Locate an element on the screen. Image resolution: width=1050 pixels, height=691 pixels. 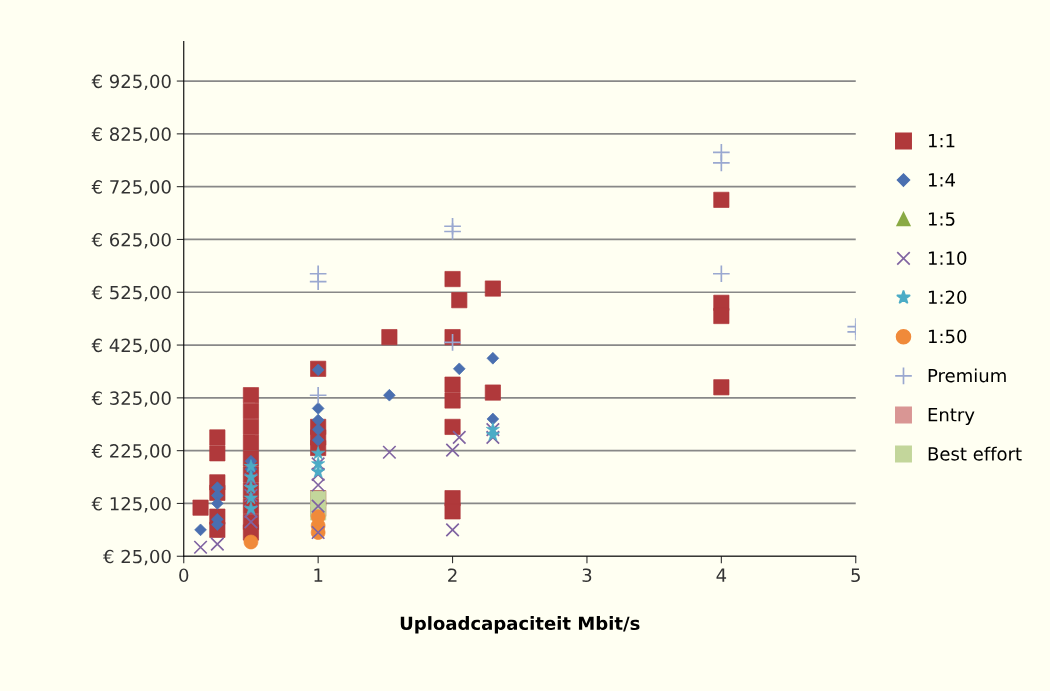
x-tick-label: 0 is located at coordinates (184, 575).